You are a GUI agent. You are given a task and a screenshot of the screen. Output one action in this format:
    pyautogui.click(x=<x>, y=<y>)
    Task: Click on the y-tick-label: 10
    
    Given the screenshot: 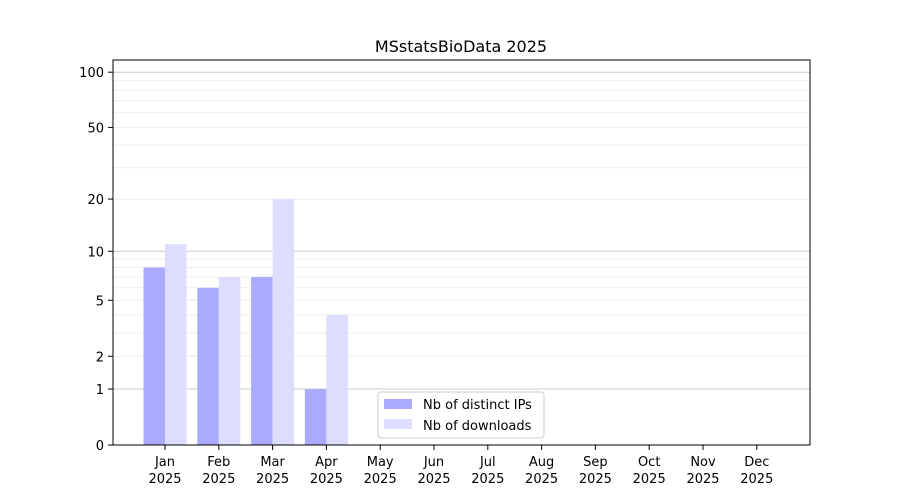 What is the action you would take?
    pyautogui.click(x=95, y=252)
    